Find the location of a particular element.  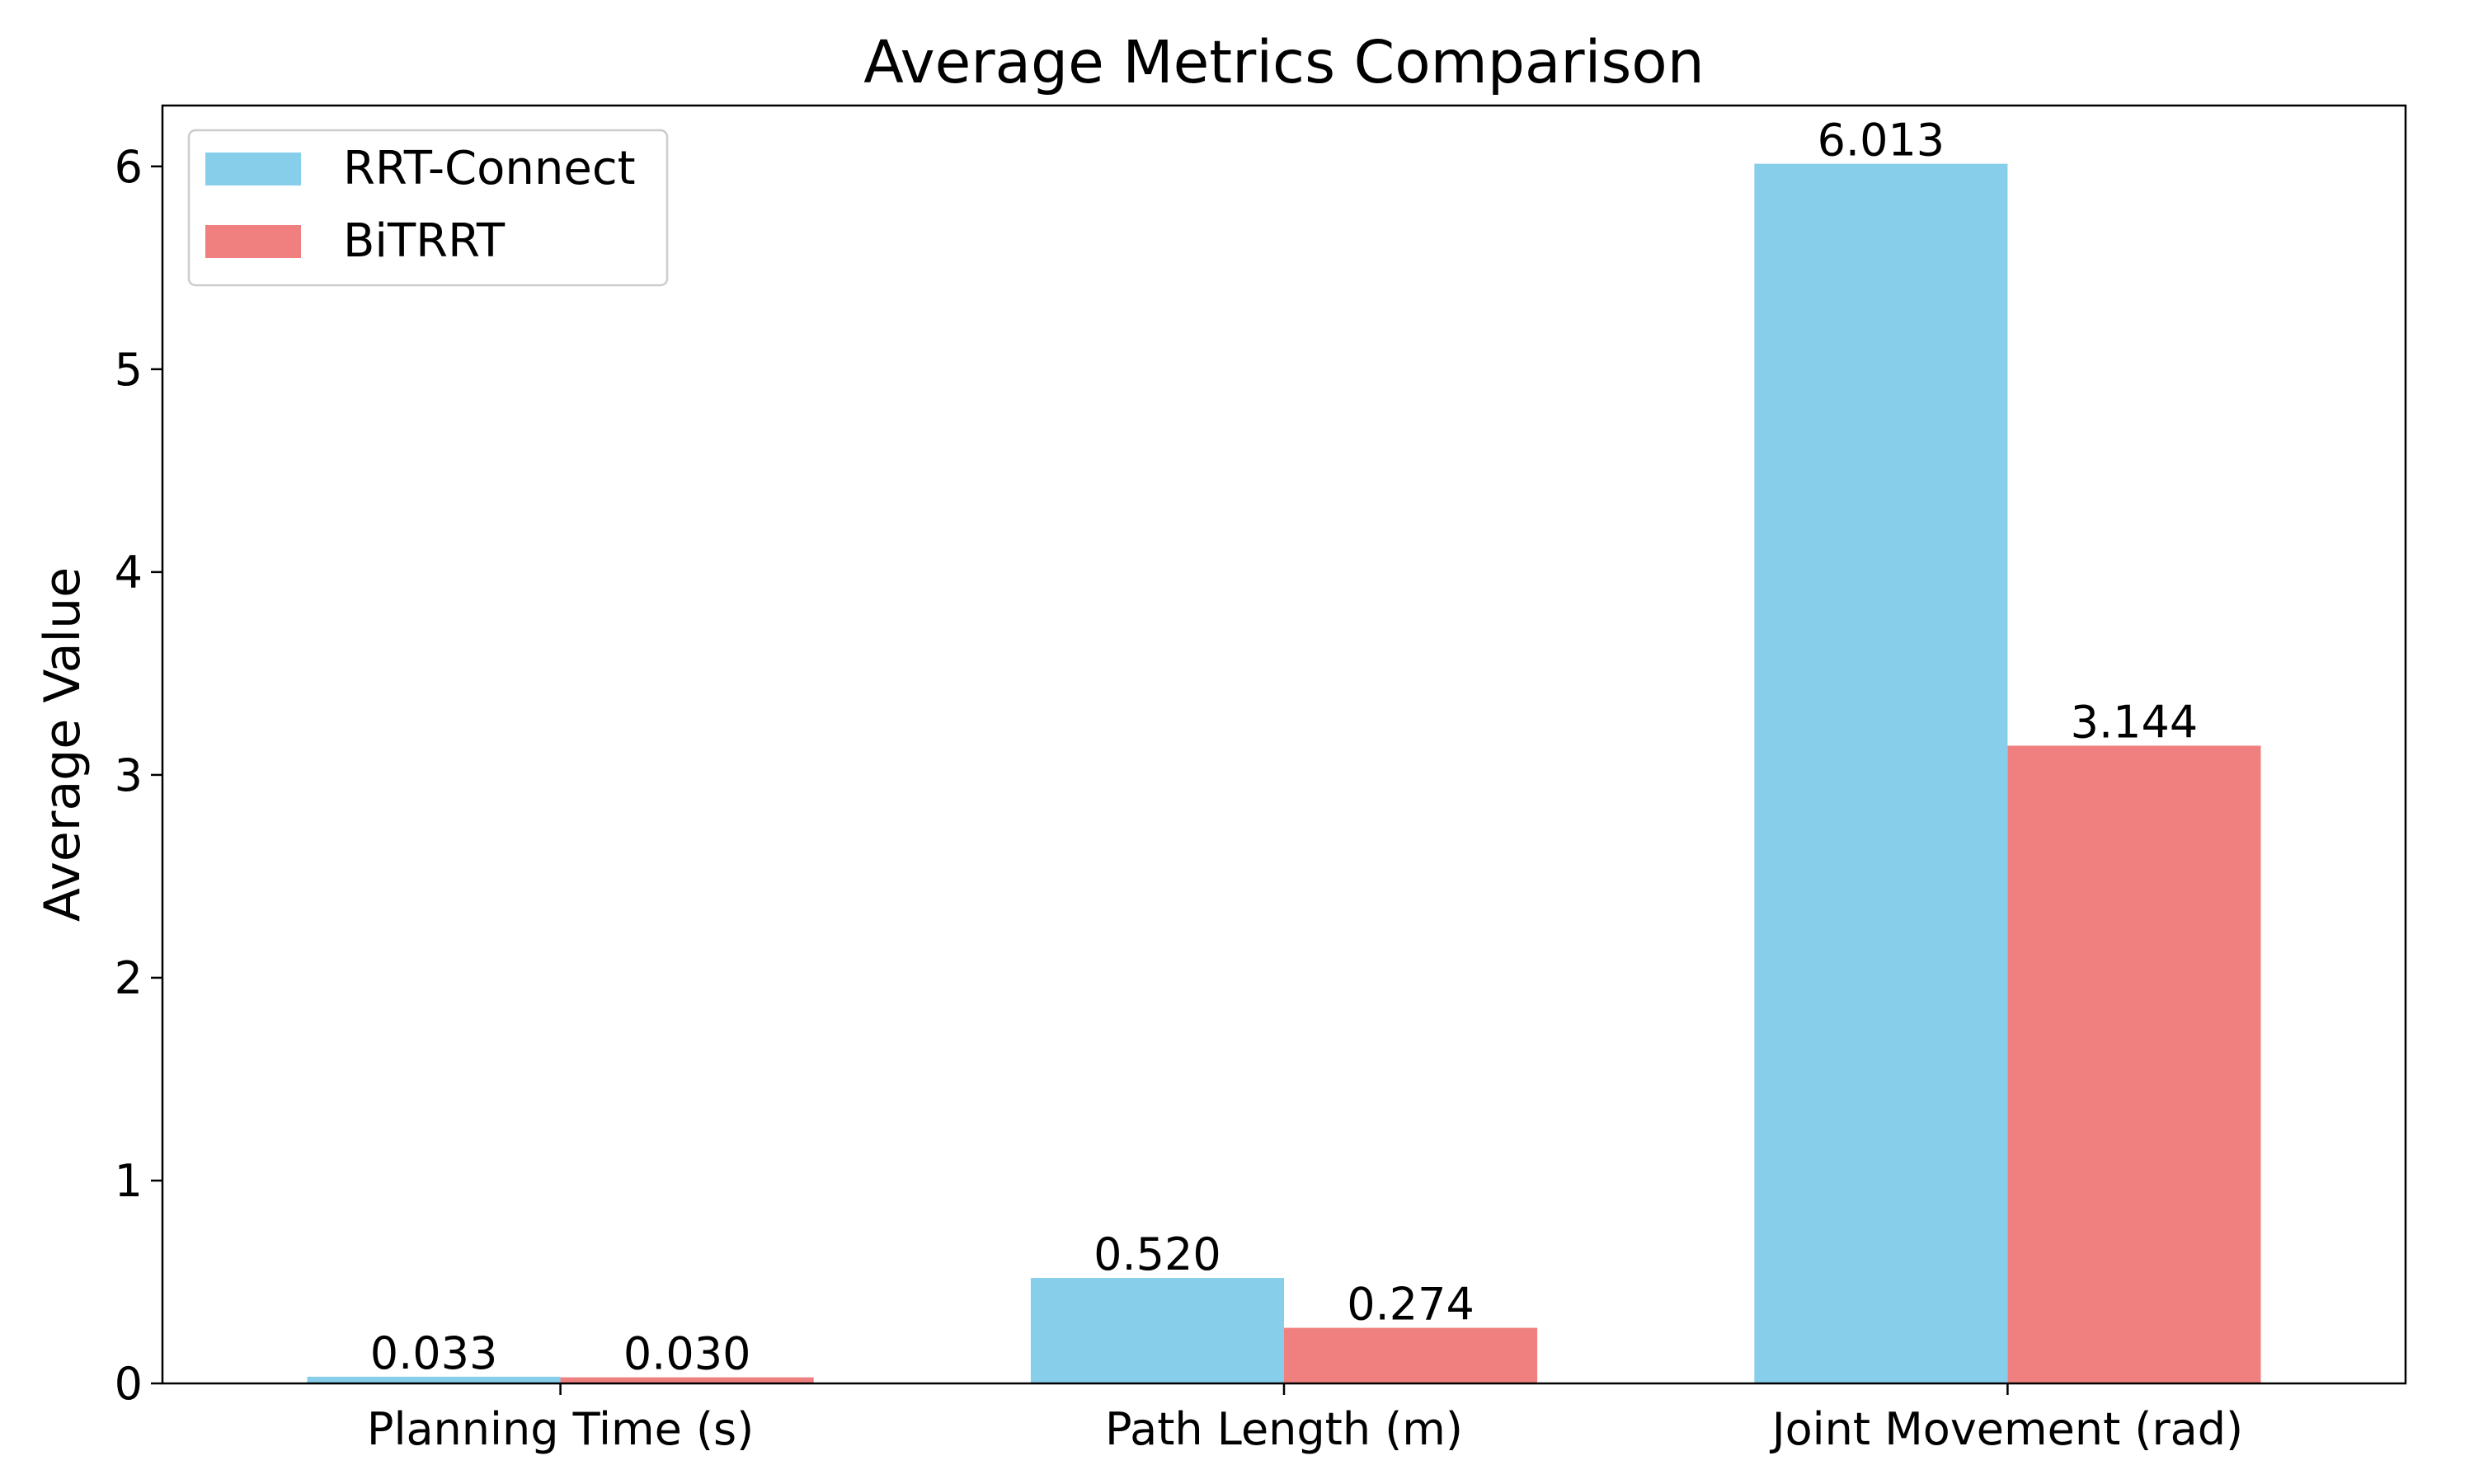

x-tick-label: Joint Movement (rad) is located at coordinates (2006, 1429).